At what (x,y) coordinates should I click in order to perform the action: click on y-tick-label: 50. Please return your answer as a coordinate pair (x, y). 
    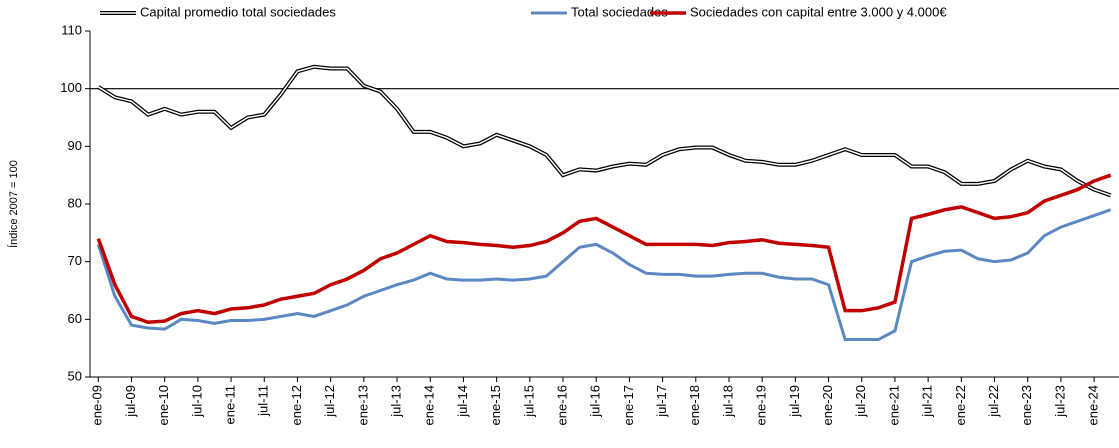
    Looking at the image, I should click on (75, 375).